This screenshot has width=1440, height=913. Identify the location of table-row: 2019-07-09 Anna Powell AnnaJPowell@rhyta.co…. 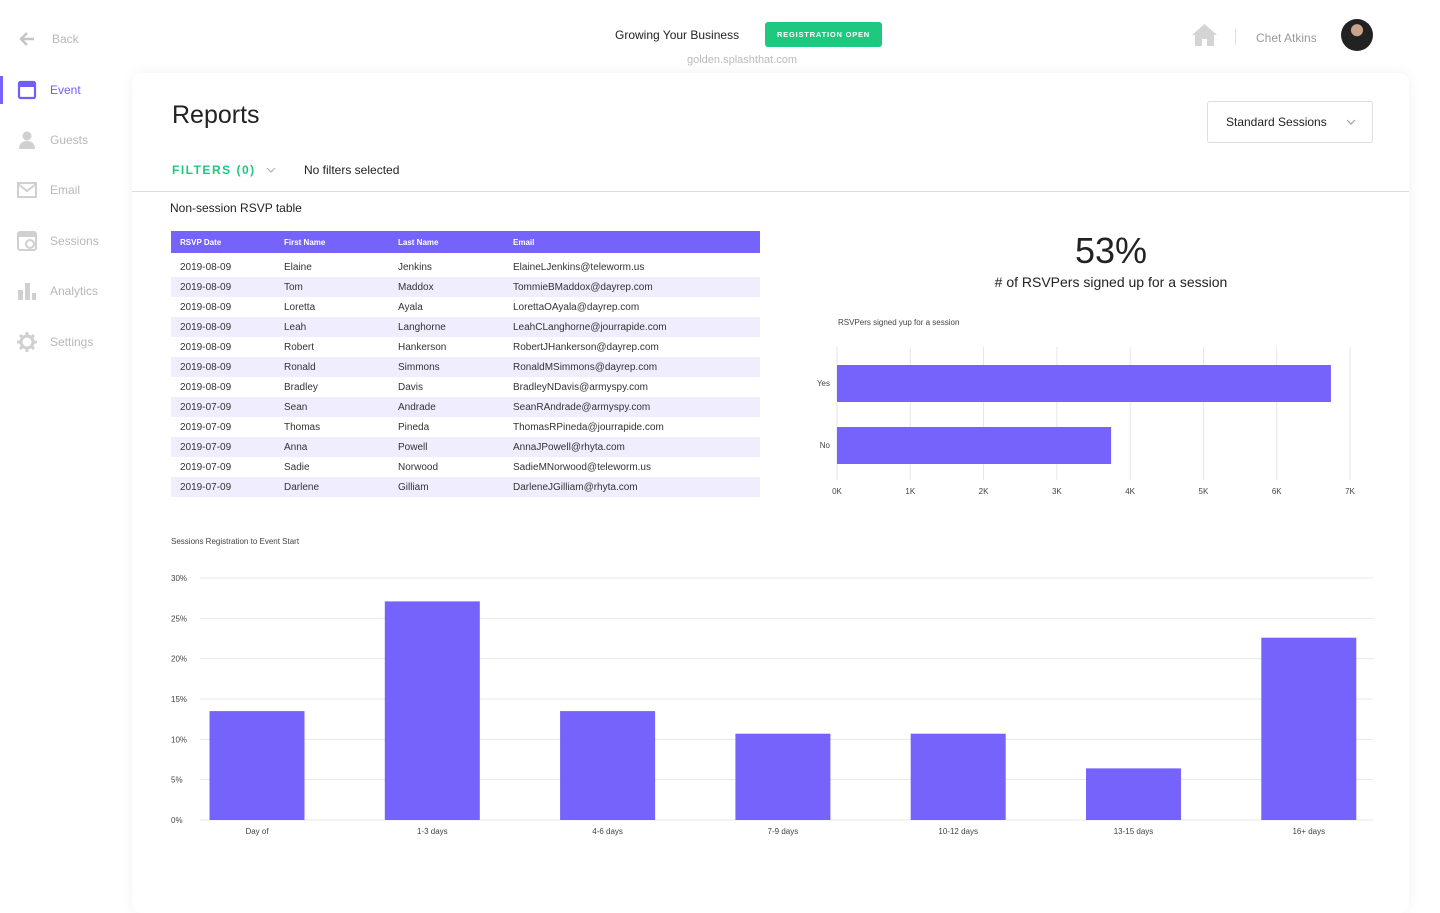
(465, 447).